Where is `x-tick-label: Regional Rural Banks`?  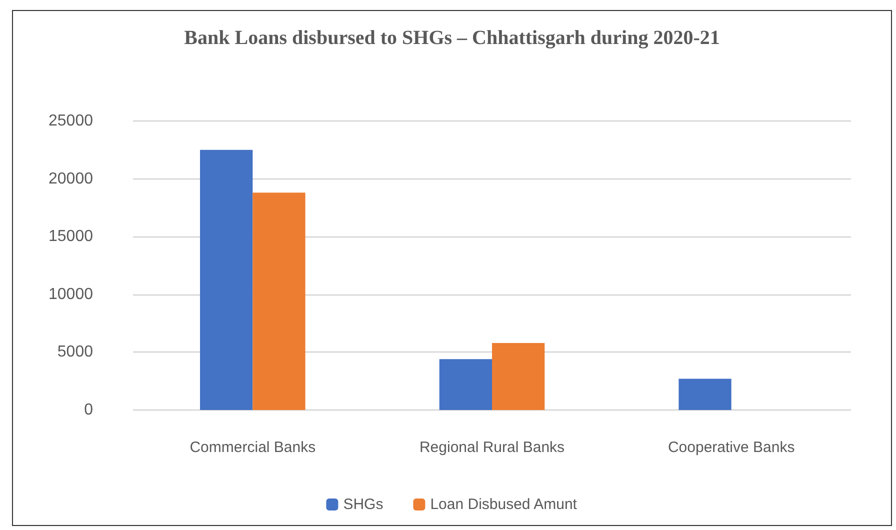 x-tick-label: Regional Rural Banks is located at coordinates (492, 447).